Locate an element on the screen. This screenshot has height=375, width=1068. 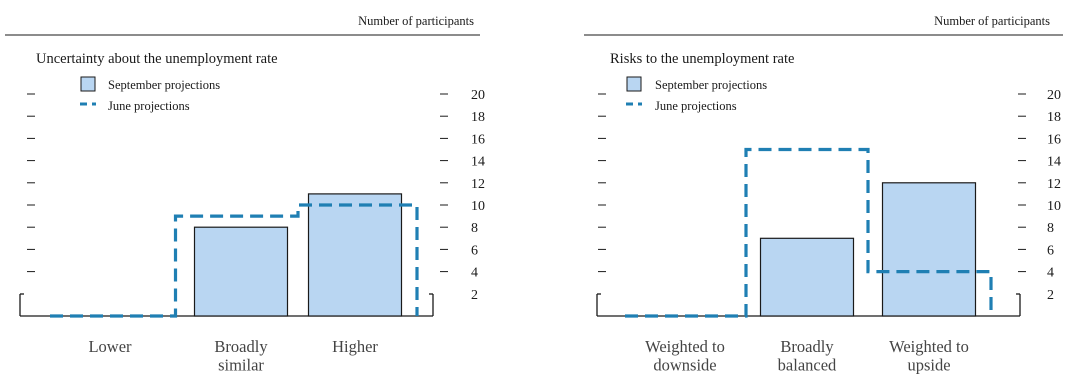
x-category-label-line: upside is located at coordinates (928, 365).